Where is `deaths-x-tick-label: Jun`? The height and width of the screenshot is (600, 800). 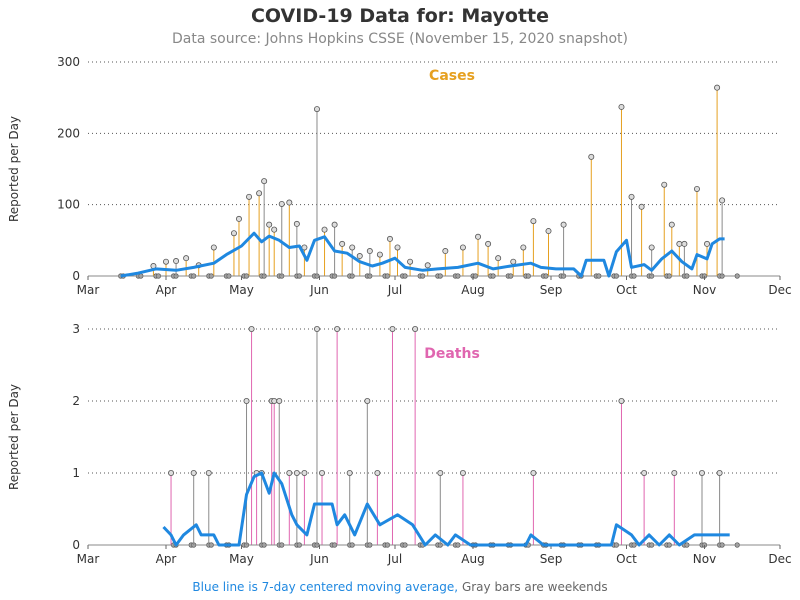
deaths-x-tick-label: Jun is located at coordinates (319, 559).